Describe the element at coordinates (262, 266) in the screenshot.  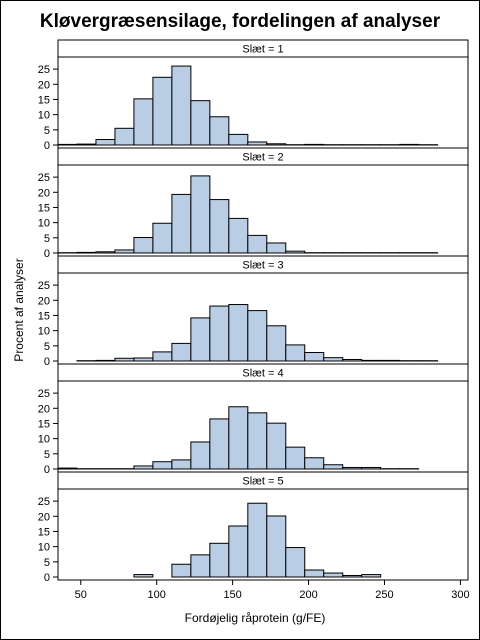
I see `panel-3-strip-label: Slæt = 3` at that location.